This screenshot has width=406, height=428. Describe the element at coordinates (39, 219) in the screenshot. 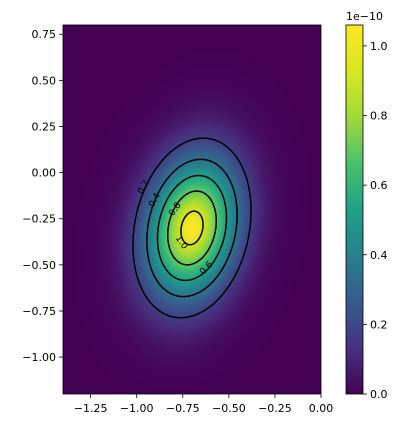

I see `y-tick-label: −0.25` at that location.